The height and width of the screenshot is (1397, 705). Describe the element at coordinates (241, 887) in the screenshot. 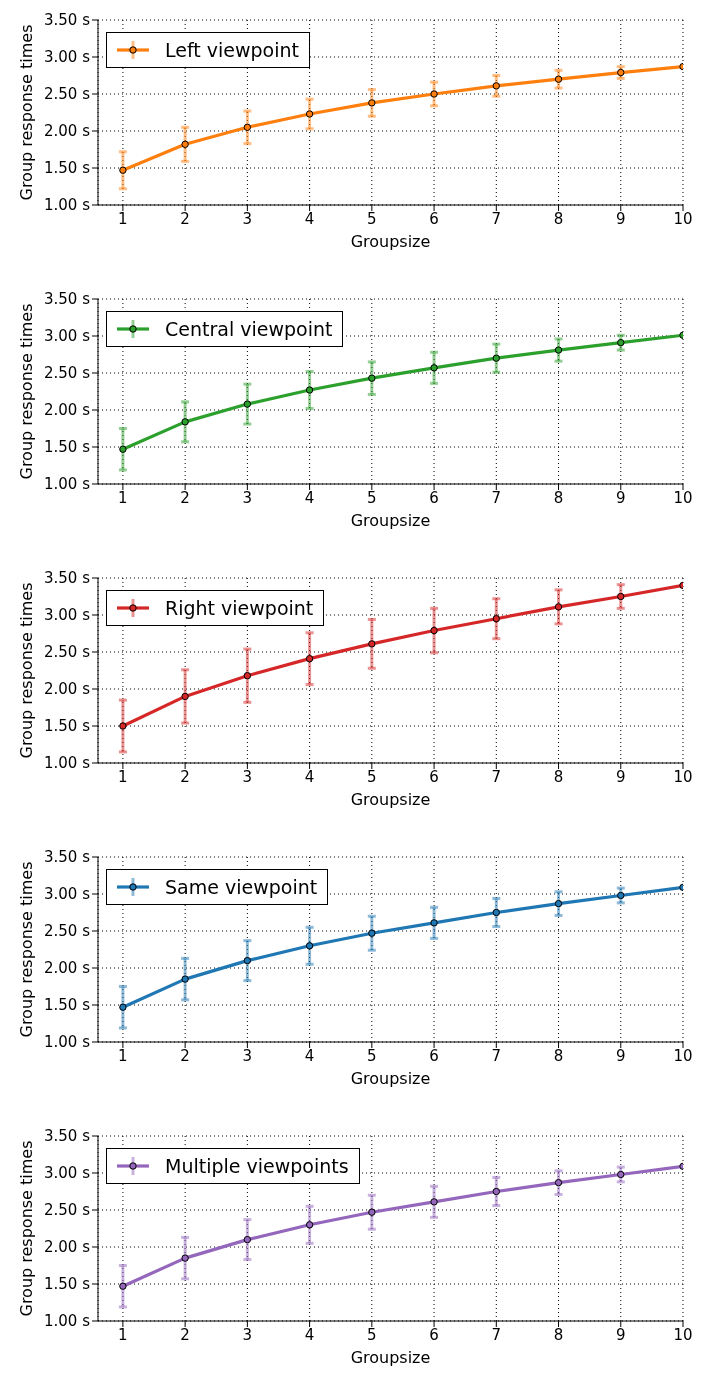

I see `legend-label: Same viewpoint` at that location.